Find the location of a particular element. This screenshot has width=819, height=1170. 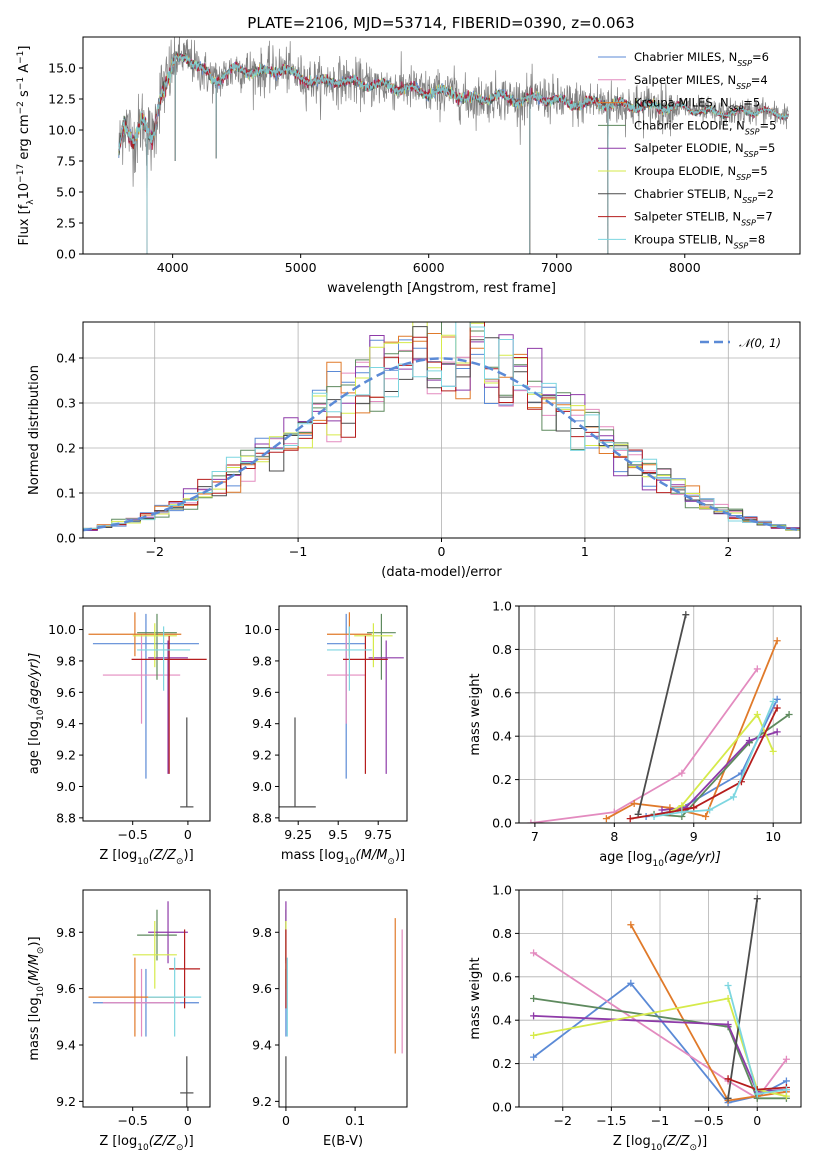

weight-vs-age-x-axis-label-part: age [log is located at coordinates (625, 857).